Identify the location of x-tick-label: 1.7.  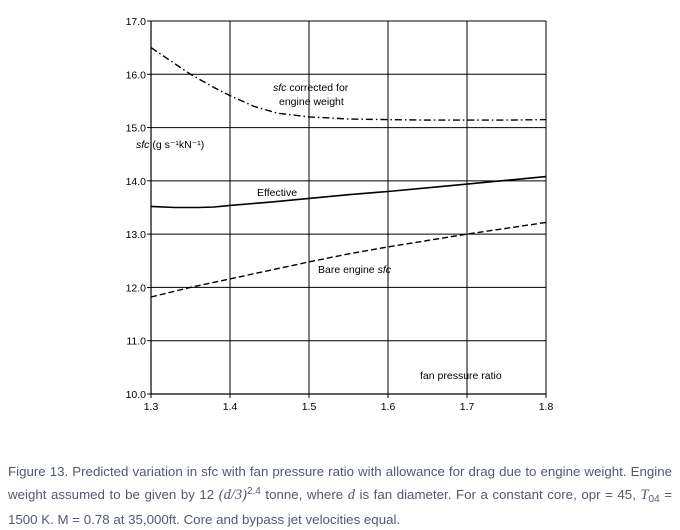
(467, 407).